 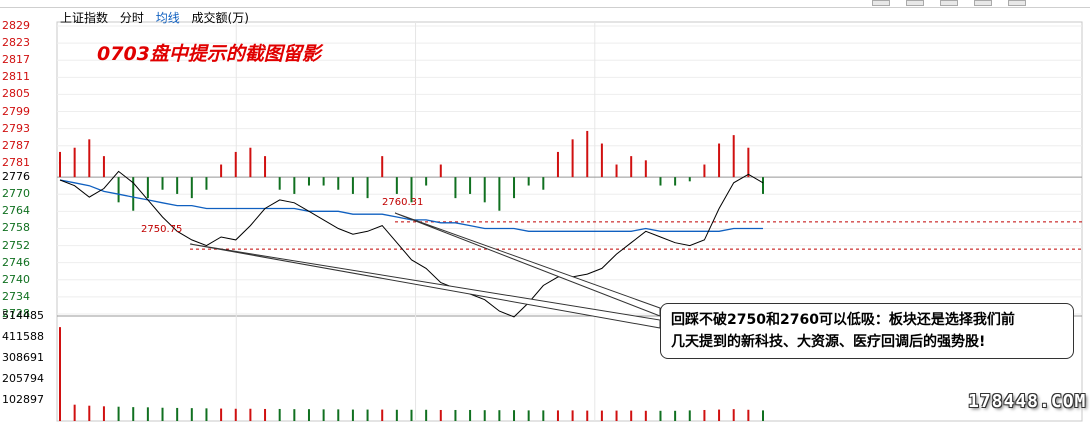 I want to click on minimize-button, so click(x=881, y=3).